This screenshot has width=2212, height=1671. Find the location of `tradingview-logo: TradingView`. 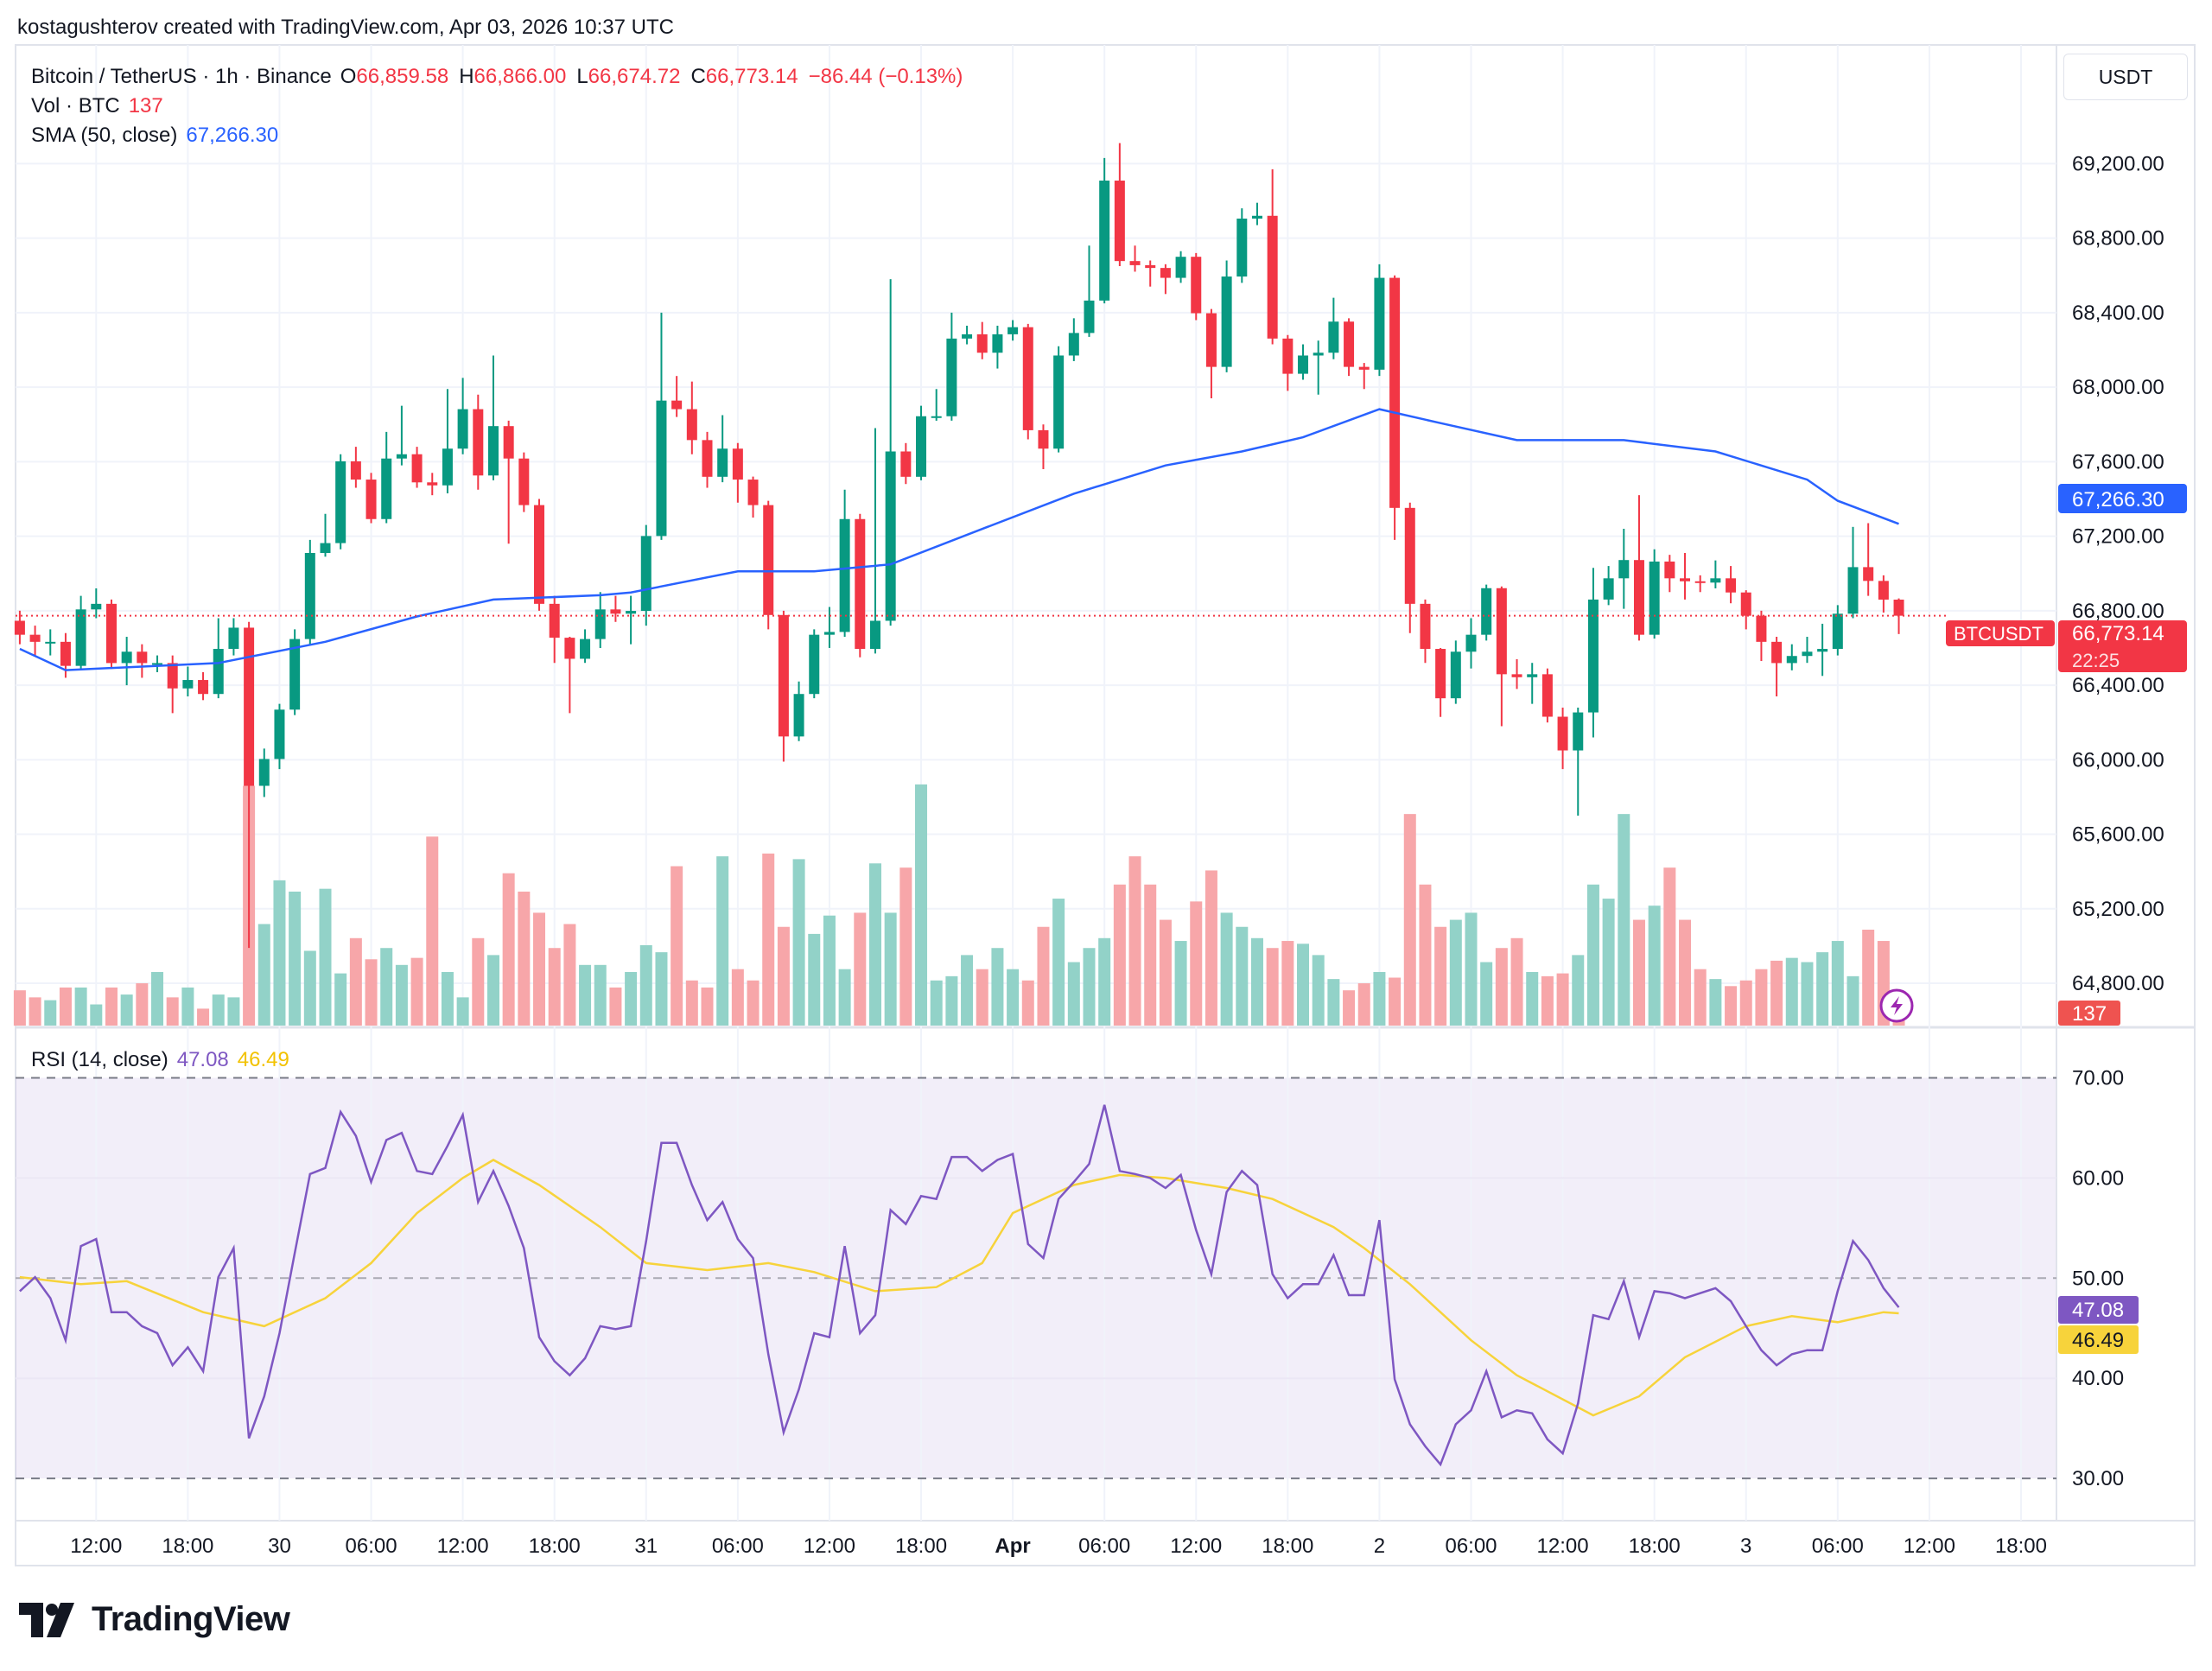

tradingview-logo: TradingView is located at coordinates (154, 1619).